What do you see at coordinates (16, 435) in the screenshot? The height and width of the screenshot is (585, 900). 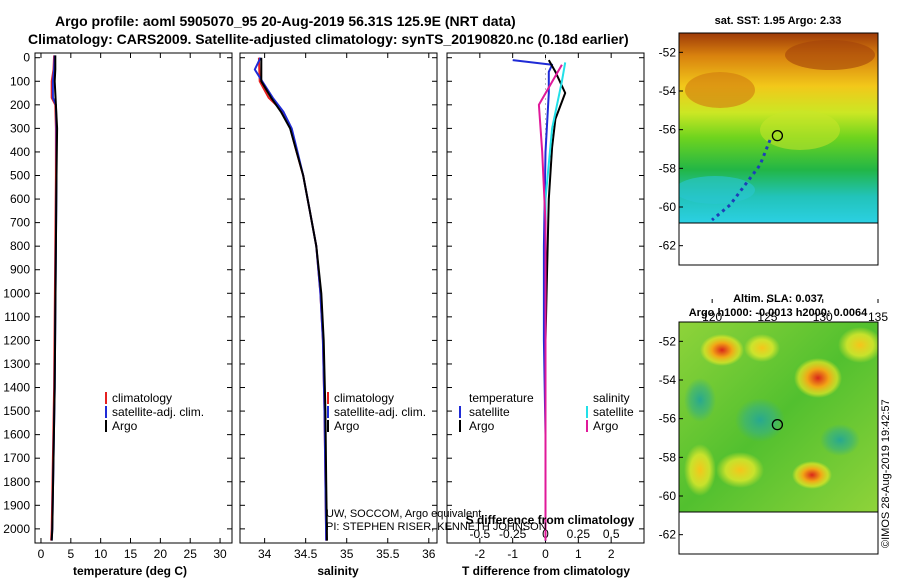 I see `depth-tick-label: 1600` at bounding box center [16, 435].